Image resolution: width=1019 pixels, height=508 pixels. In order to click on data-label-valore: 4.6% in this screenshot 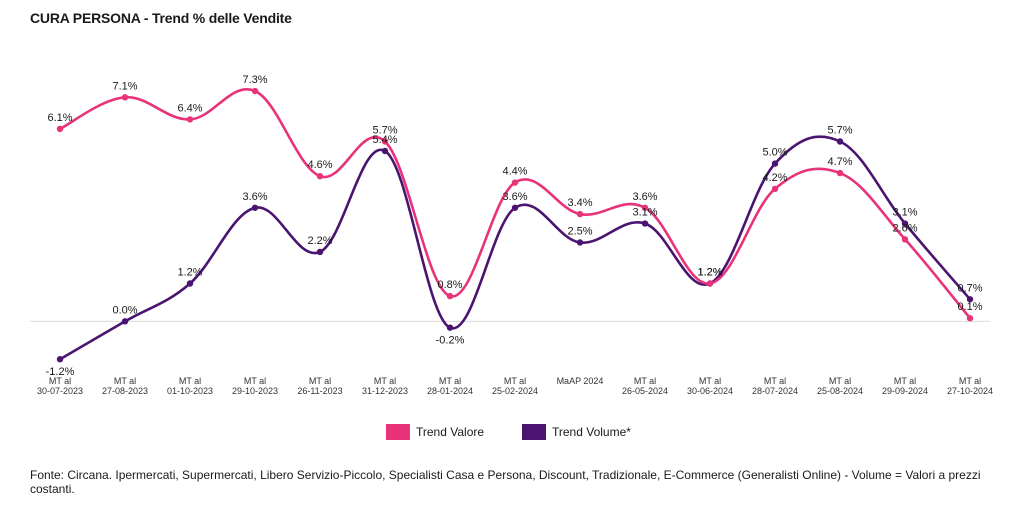, I will do `click(319, 165)`.